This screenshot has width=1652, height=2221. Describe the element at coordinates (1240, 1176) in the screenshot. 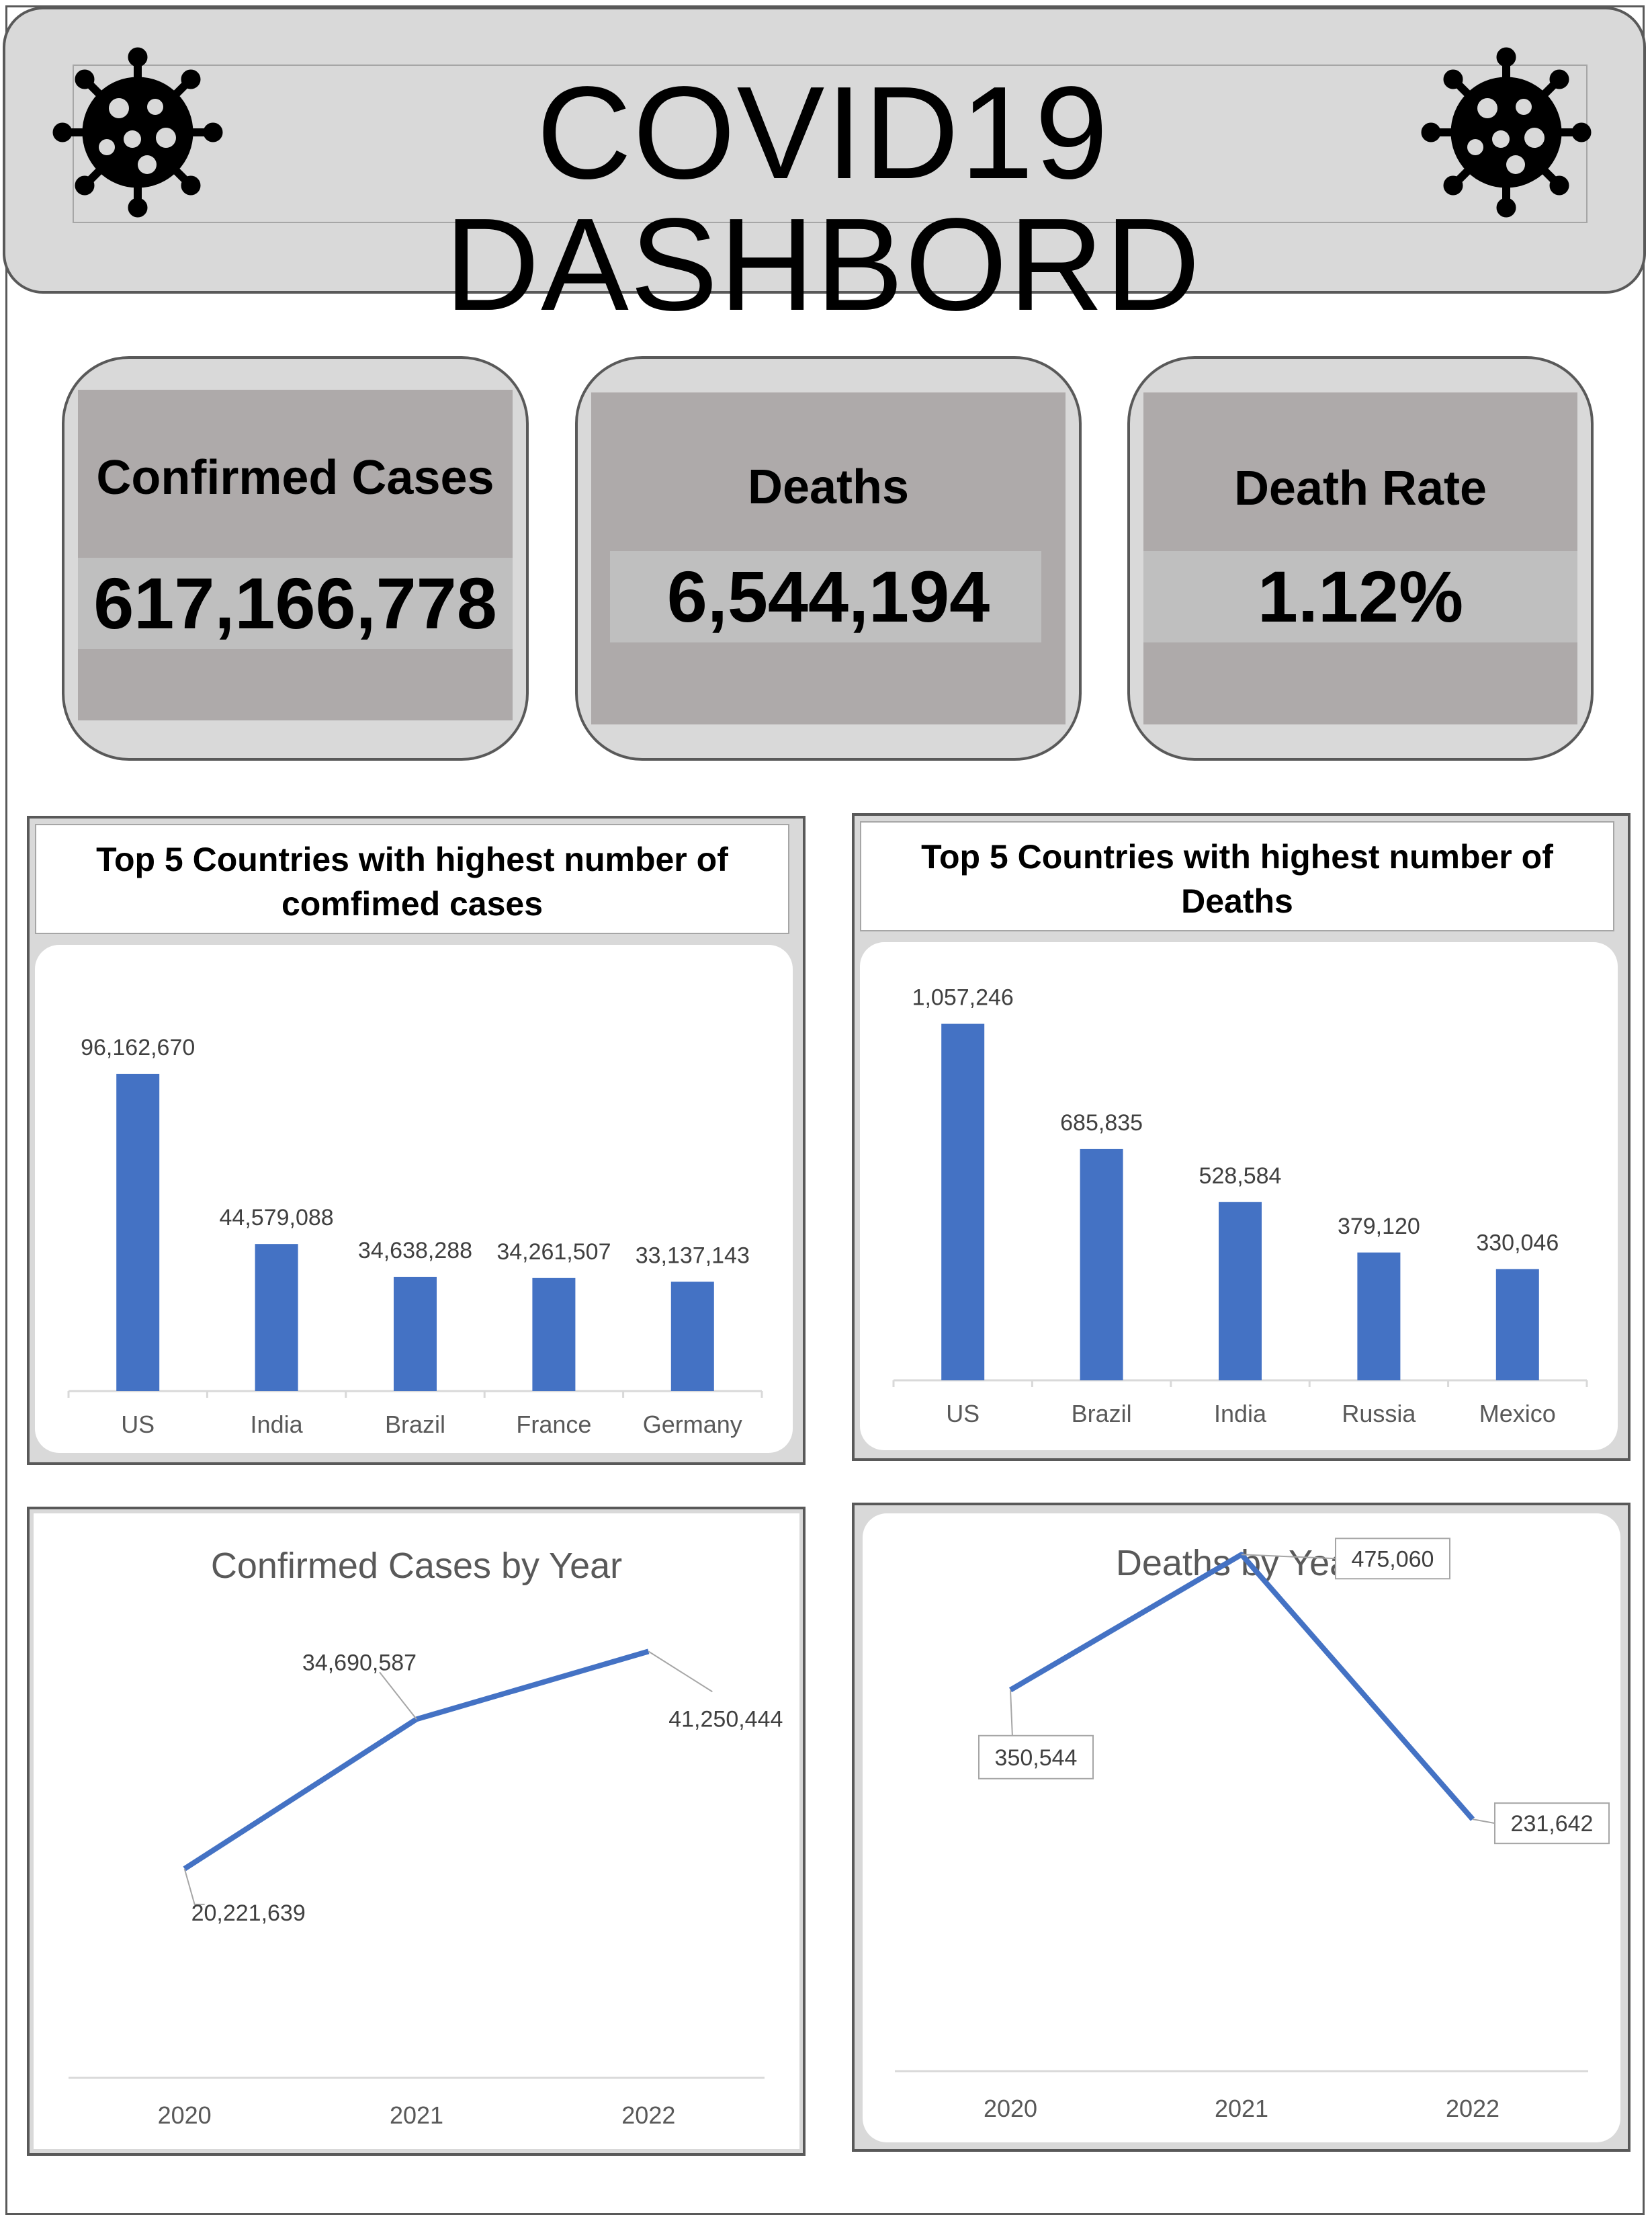

I see `data-label: 528,584` at that location.